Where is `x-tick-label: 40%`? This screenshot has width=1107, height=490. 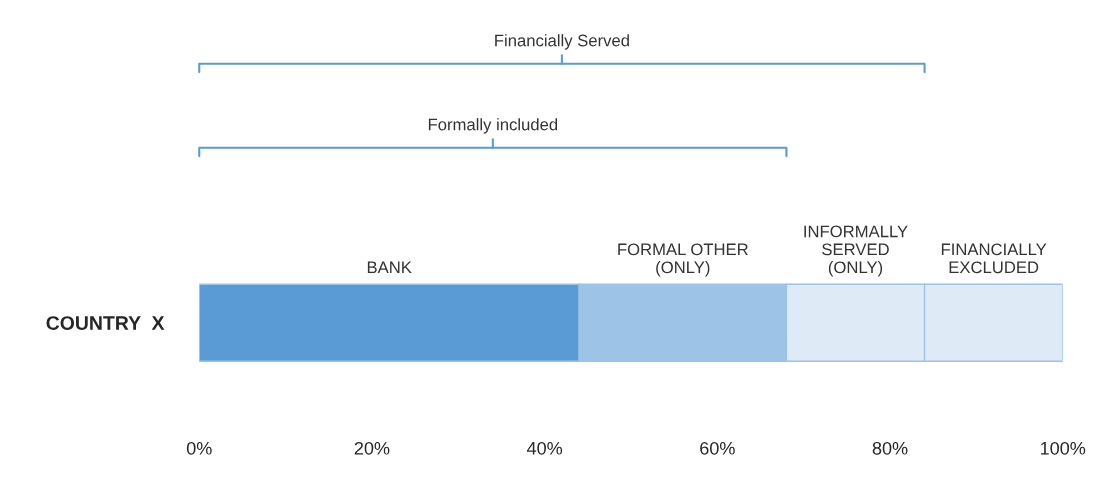
x-tick-label: 40% is located at coordinates (544, 448).